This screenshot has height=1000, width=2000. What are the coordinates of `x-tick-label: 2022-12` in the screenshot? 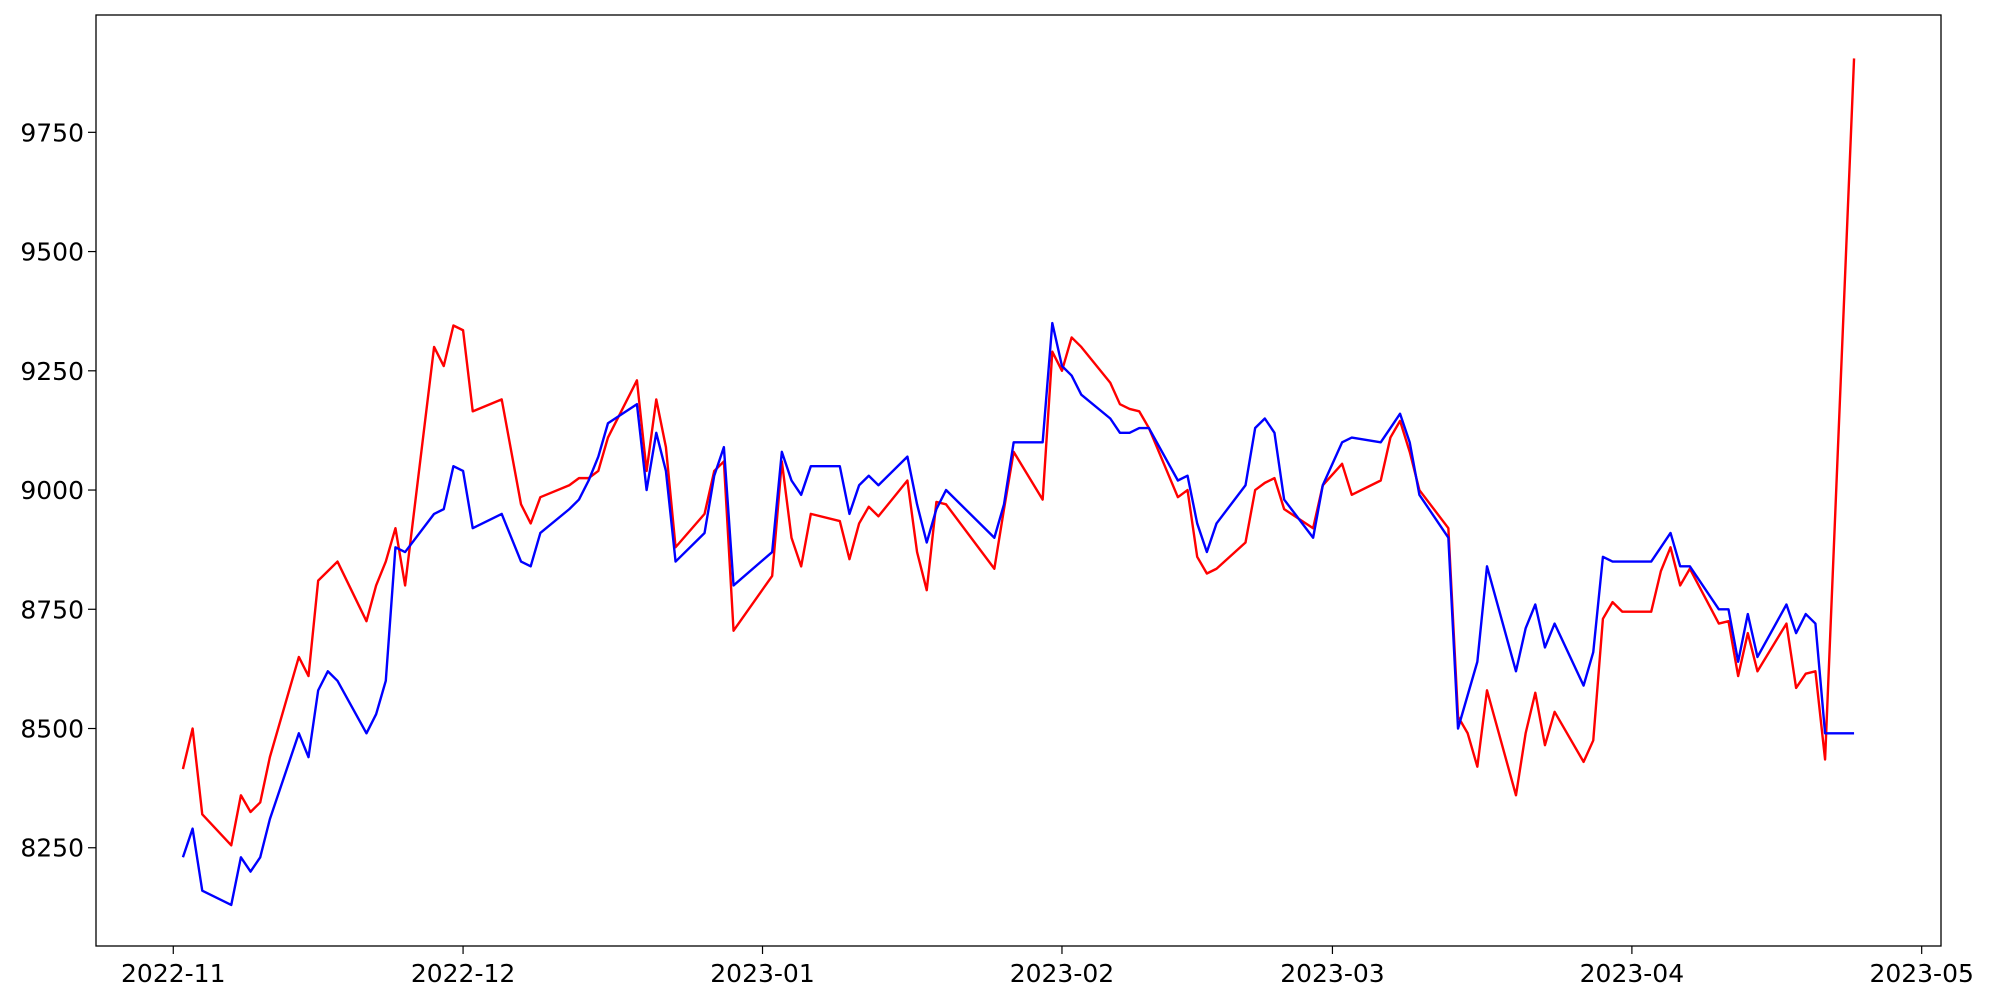 It's located at (463, 973).